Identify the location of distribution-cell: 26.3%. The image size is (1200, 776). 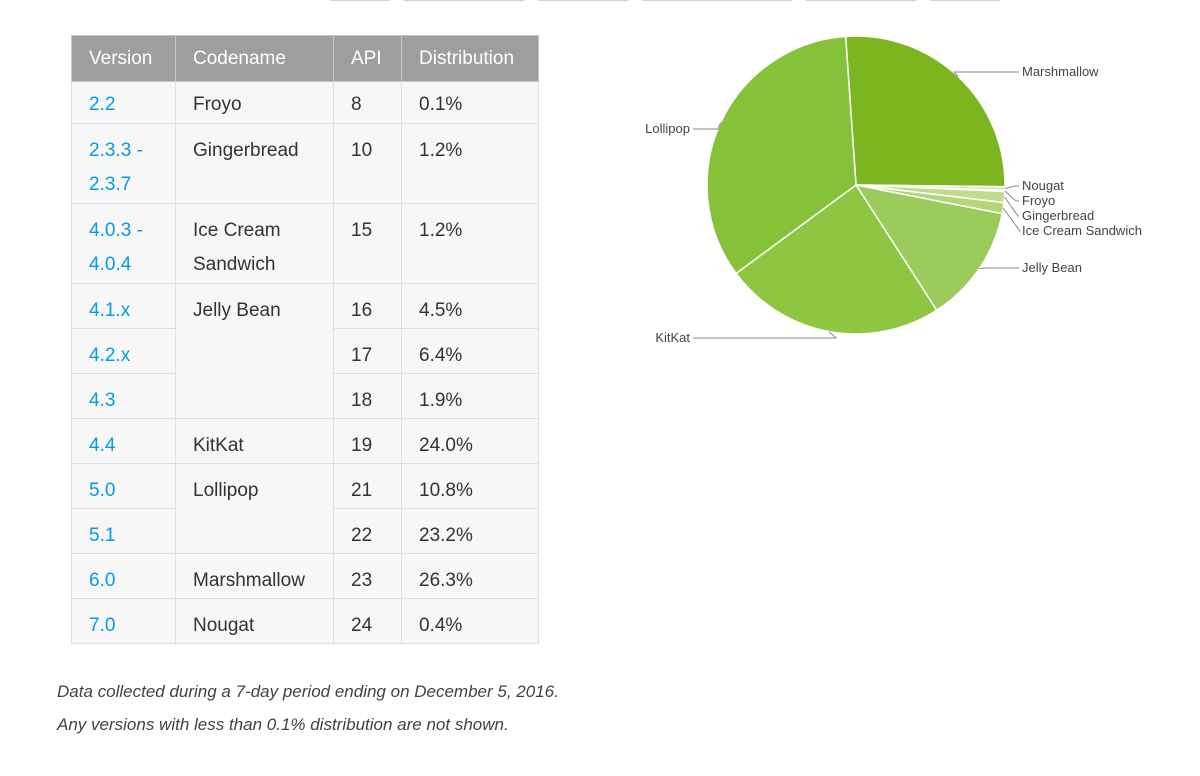
(470, 576).